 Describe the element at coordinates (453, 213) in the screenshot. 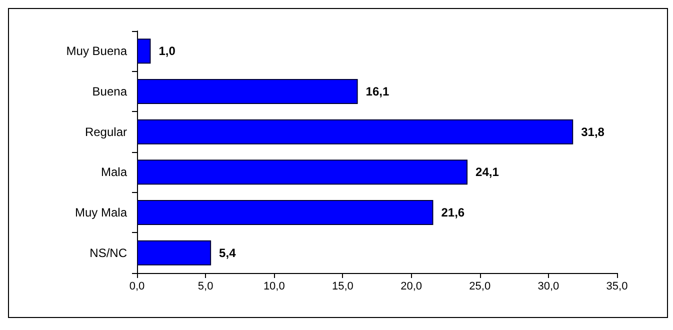

I see `data-label: 21,6` at that location.